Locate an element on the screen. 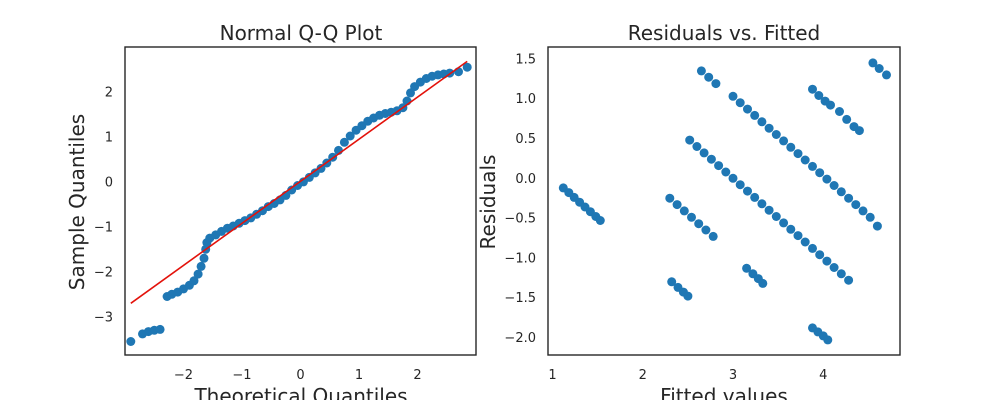  qq-plot-xtick-label: −1 is located at coordinates (241, 375).